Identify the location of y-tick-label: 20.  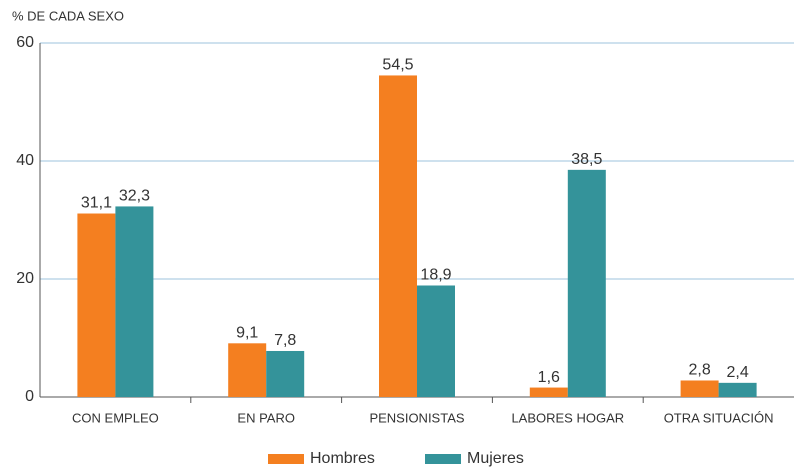
(25, 278).